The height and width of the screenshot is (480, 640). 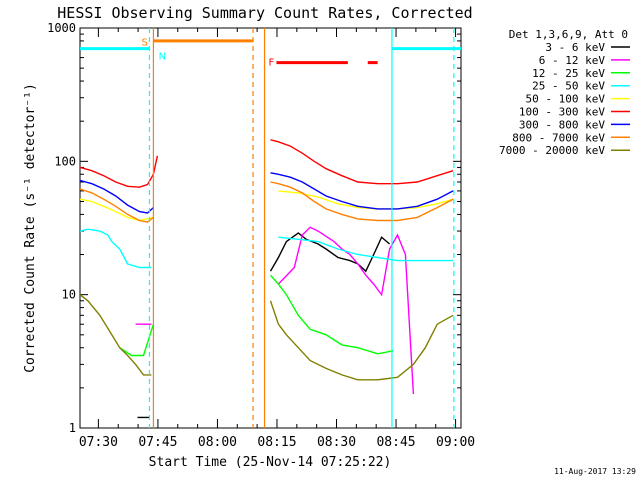 I want to click on y-tick-label: 100, so click(x=65, y=161).